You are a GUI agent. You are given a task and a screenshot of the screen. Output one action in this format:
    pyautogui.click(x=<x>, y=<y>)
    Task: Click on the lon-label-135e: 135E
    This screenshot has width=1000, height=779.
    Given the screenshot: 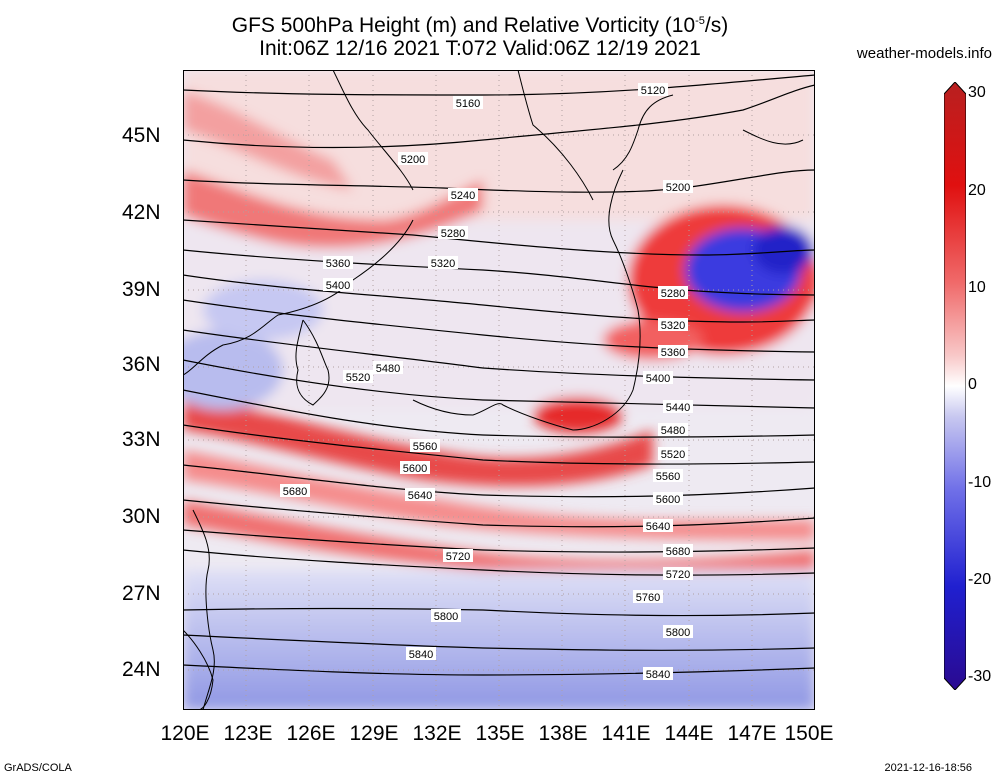 What is the action you would take?
    pyautogui.click(x=500, y=733)
    